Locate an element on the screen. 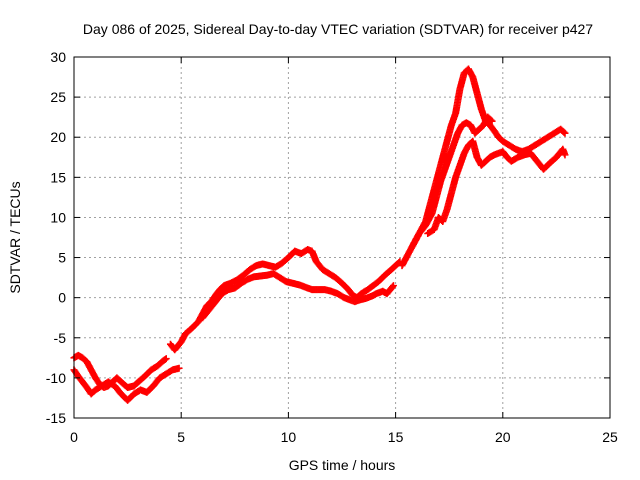 This screenshot has width=640, height=480. y-tick-label: 0 is located at coordinates (62, 298).